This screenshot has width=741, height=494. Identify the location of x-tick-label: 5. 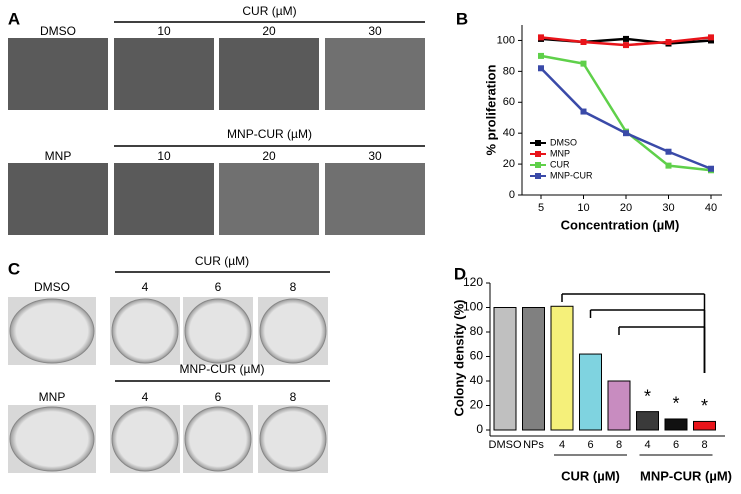
(541, 208).